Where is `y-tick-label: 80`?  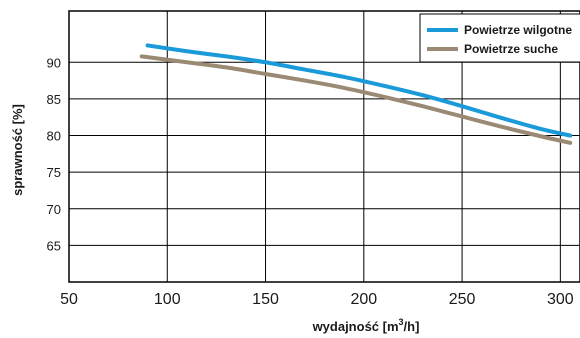
y-tick-label: 80 is located at coordinates (54, 136).